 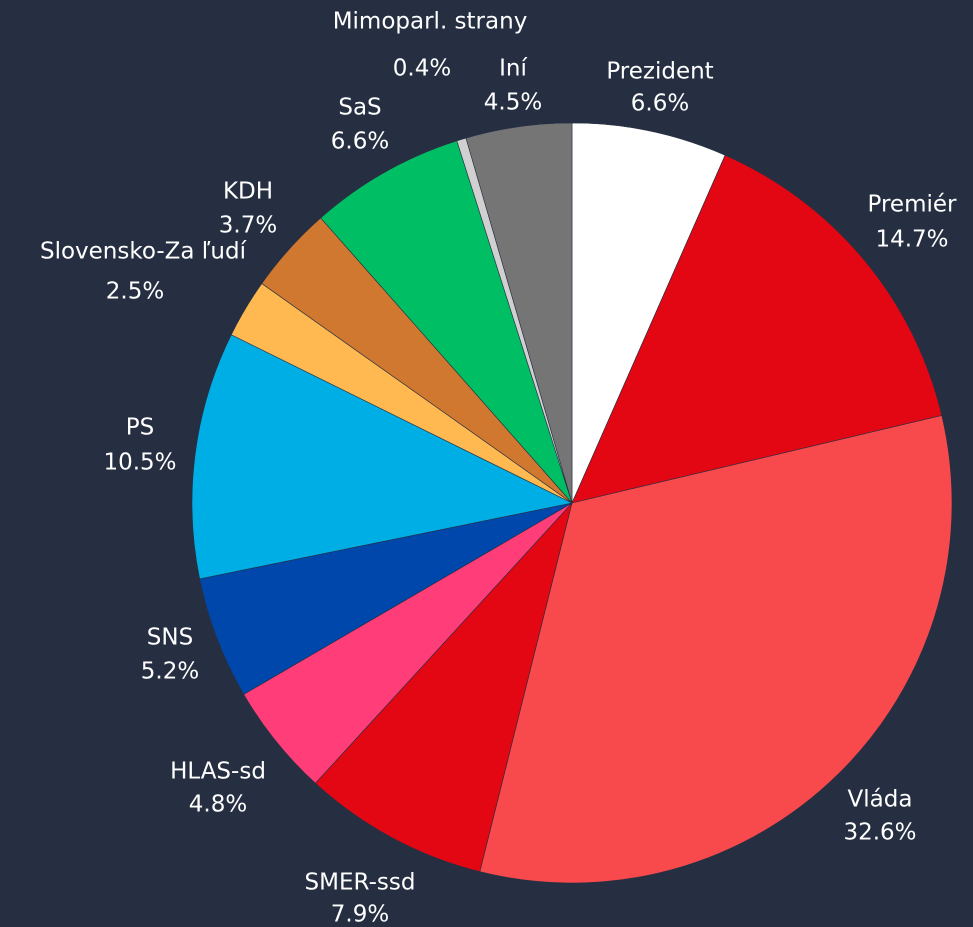 I want to click on slice-label: Prezident, so click(x=659, y=72).